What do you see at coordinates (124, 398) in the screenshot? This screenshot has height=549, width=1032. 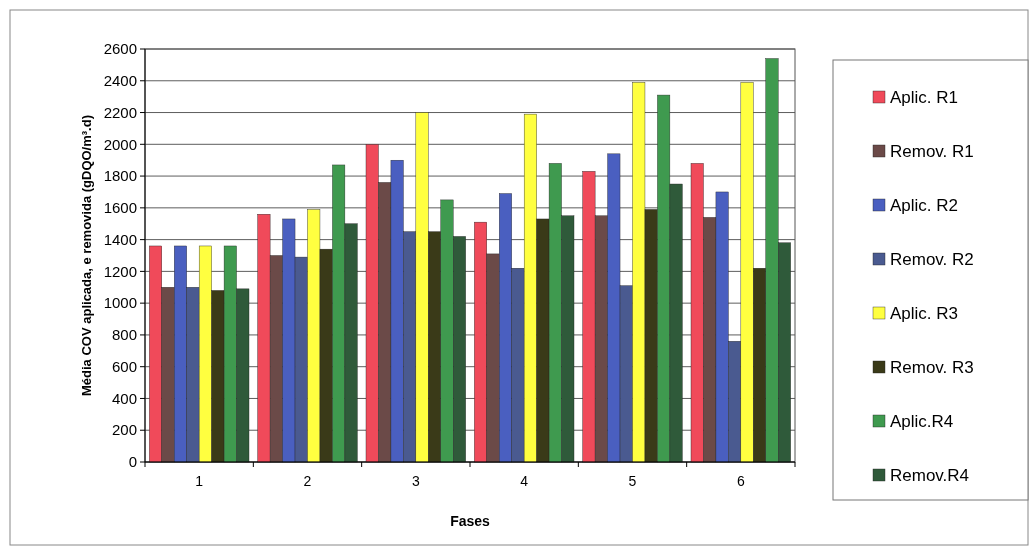 I see `y-tick-label: 400` at bounding box center [124, 398].